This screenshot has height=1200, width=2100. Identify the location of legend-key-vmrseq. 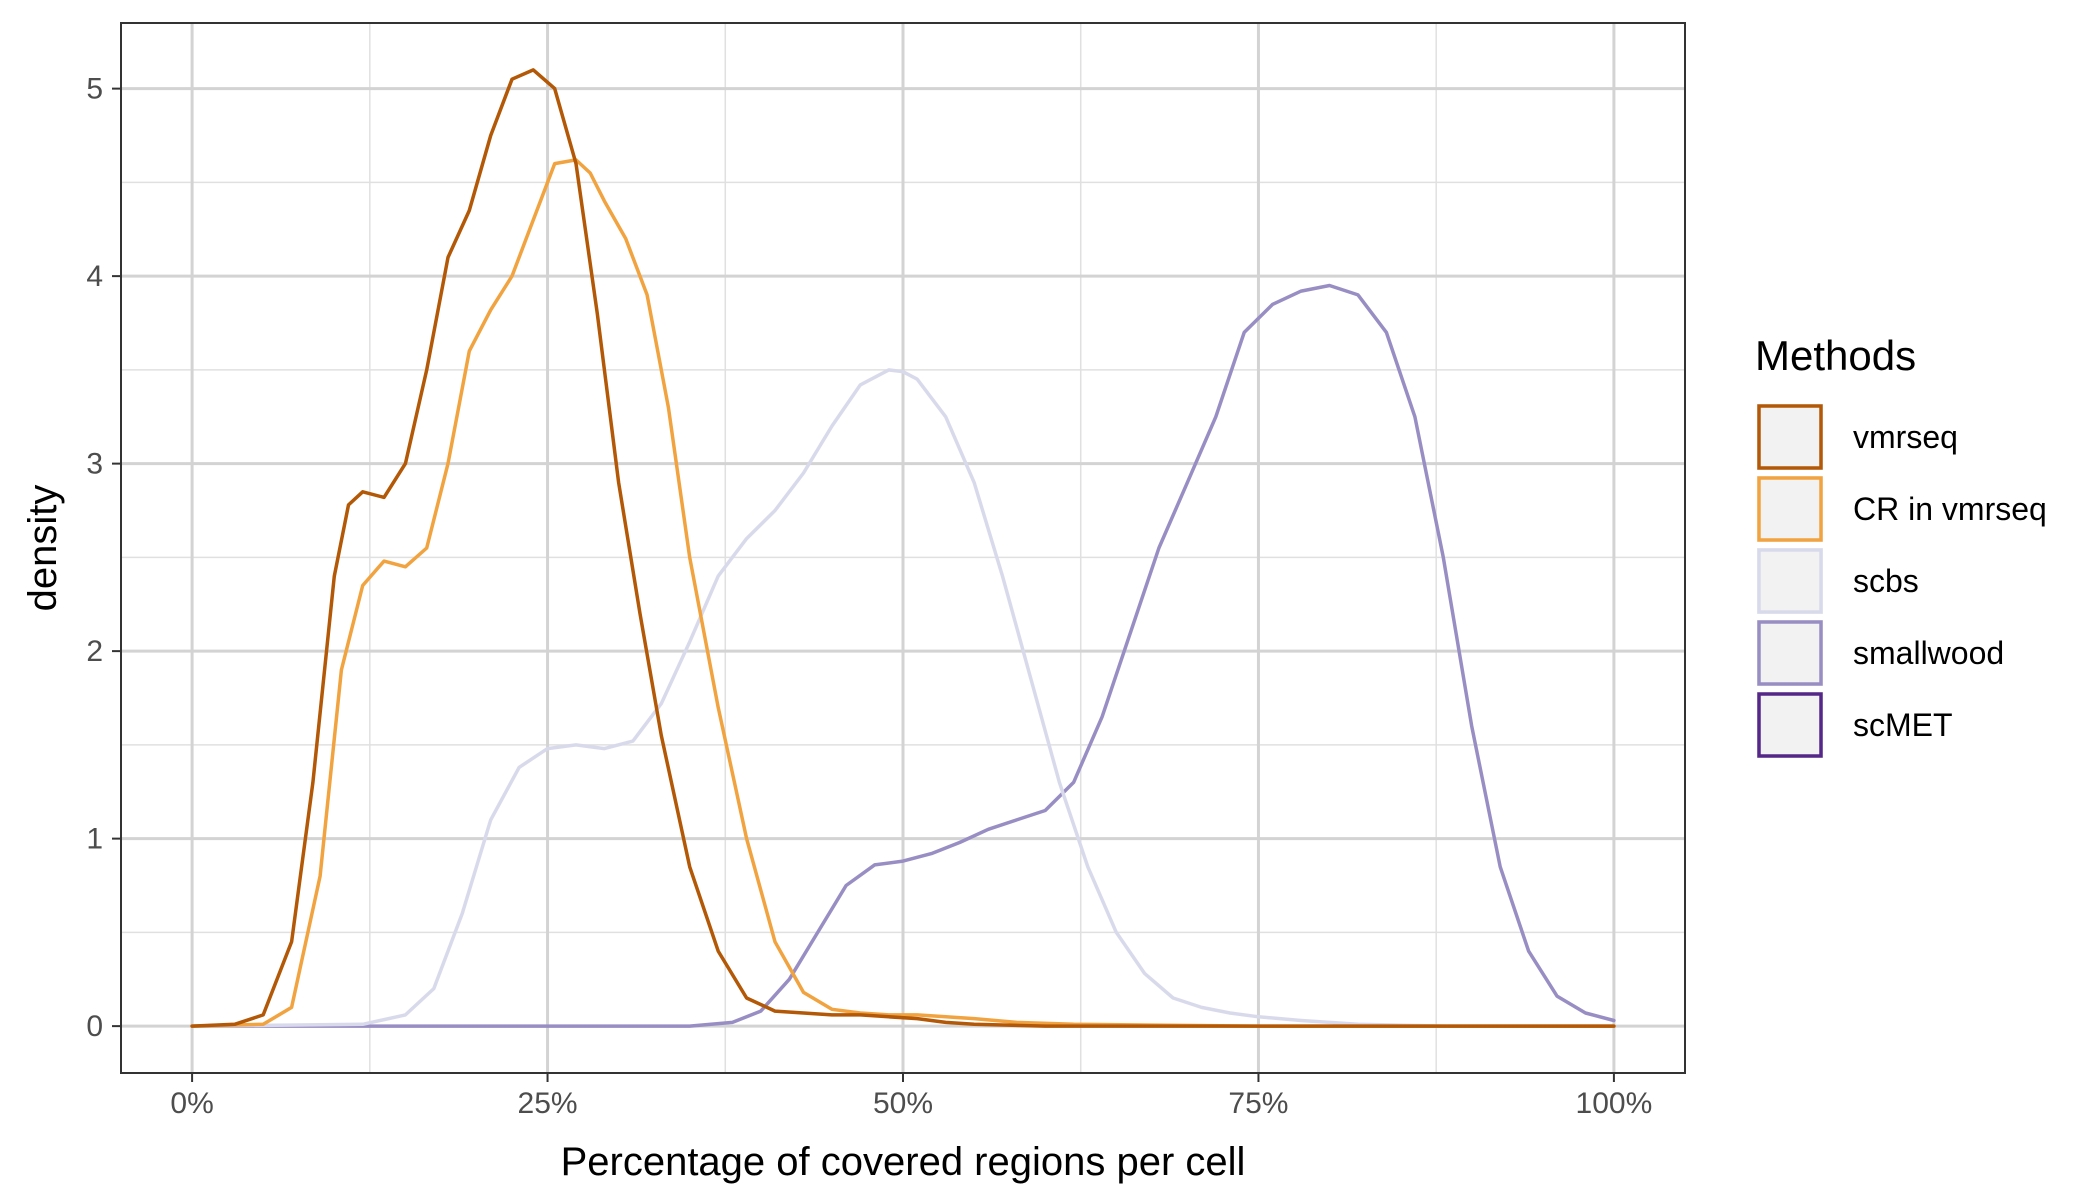
(1790, 437).